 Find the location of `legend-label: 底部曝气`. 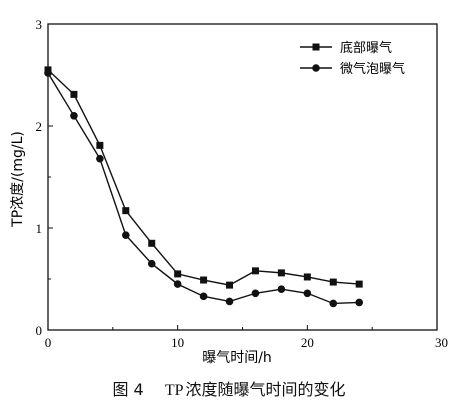

legend-label: 底部曝气 is located at coordinates (366, 48).